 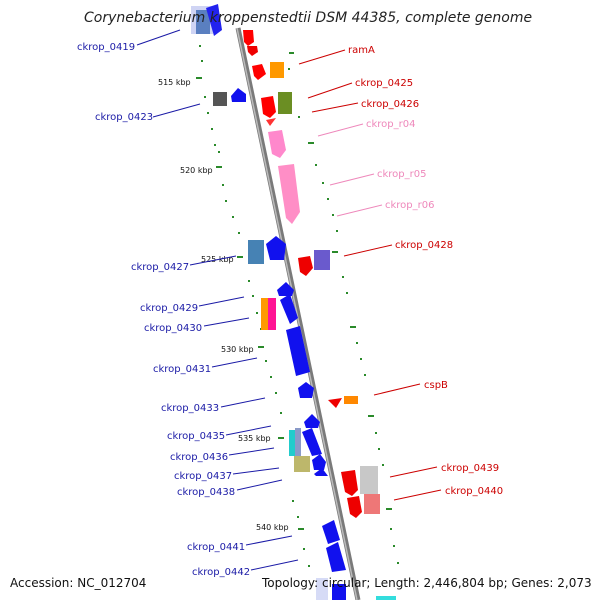 I want to click on accession-text: Accession: NC_012704, so click(x=78, y=583).